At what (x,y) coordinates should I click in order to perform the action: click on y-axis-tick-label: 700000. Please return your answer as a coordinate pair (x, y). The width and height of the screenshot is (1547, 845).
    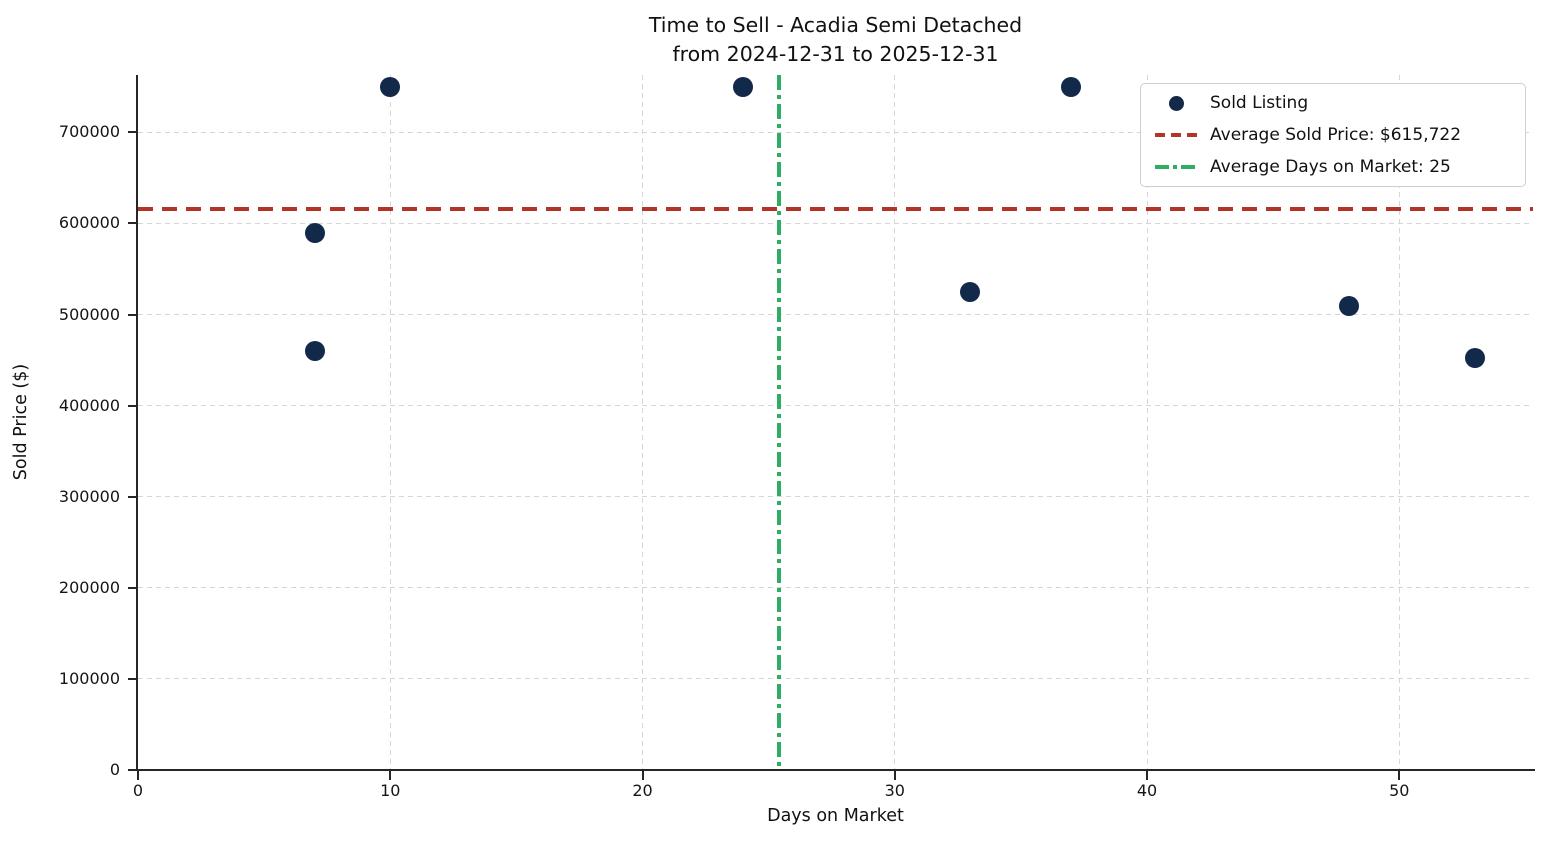
    Looking at the image, I should click on (89, 132).